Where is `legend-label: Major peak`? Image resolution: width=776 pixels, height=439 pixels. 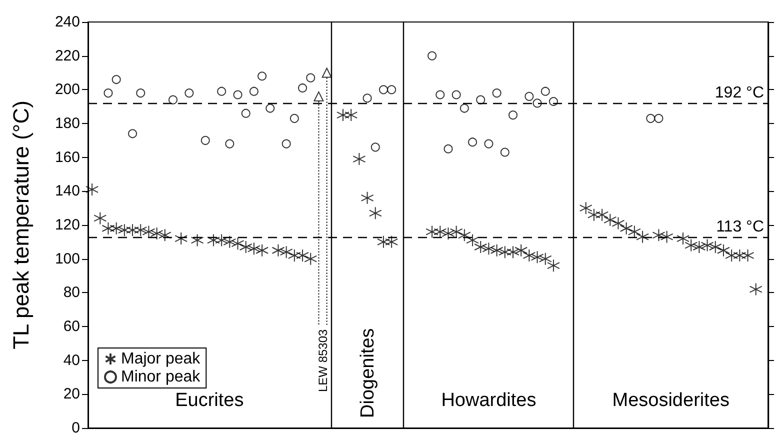
legend-label: Major peak is located at coordinates (161, 359).